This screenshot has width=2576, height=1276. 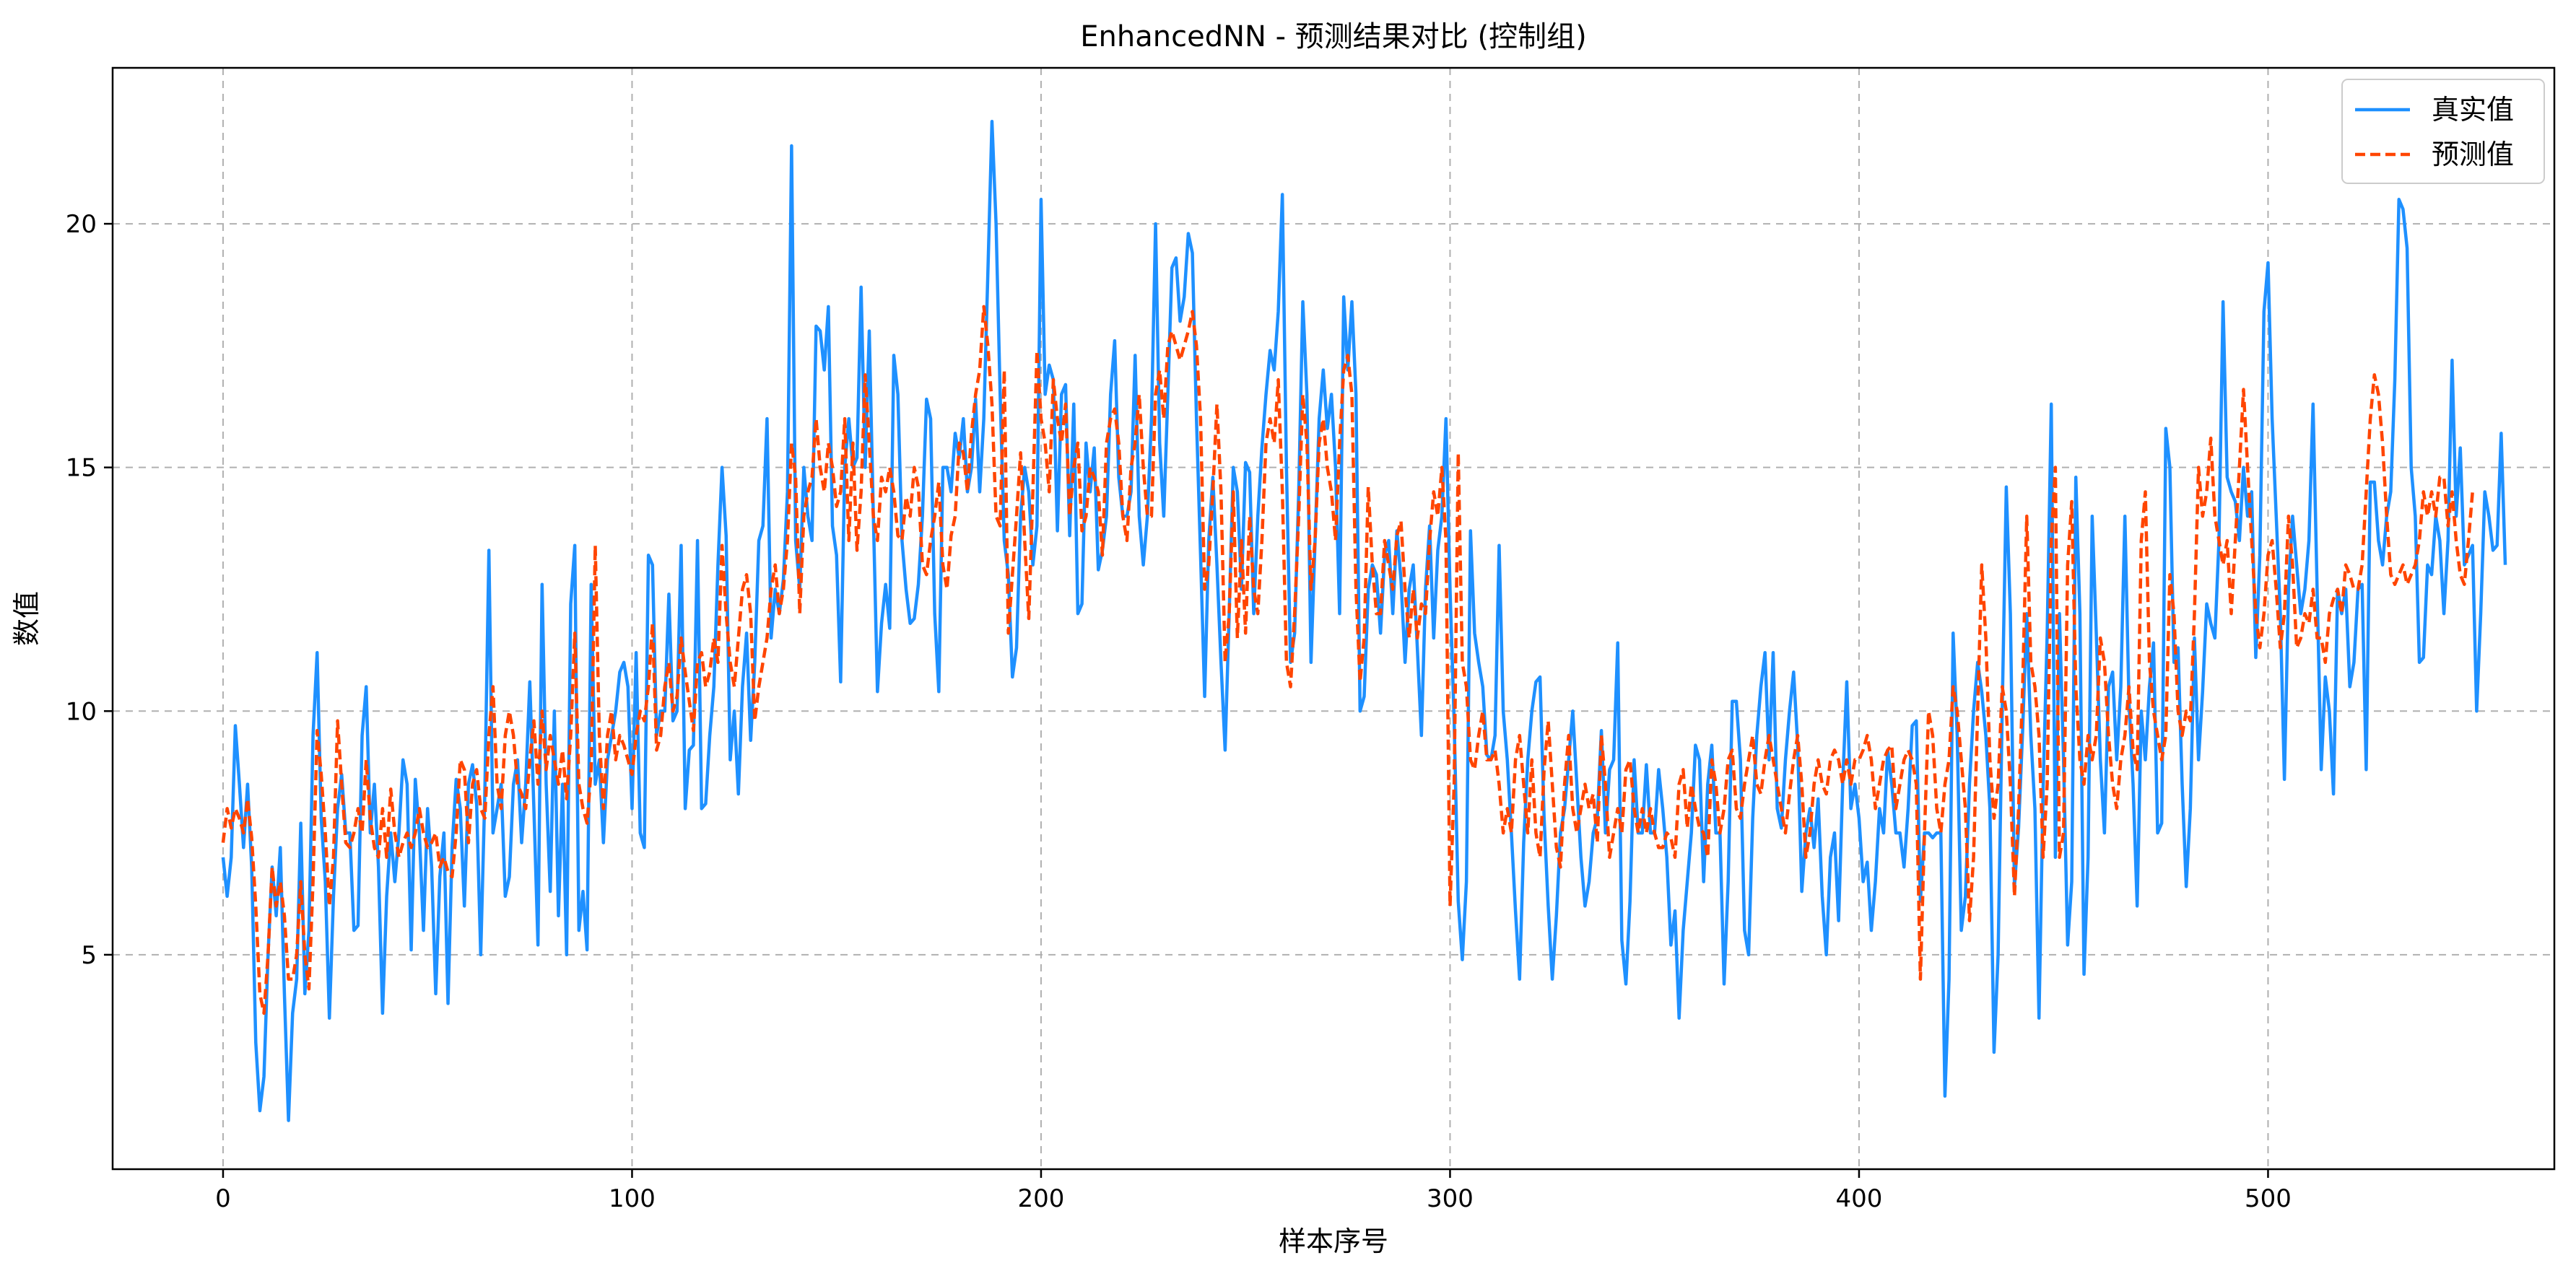 I want to click on y-tick-label: 5, so click(x=89, y=955).